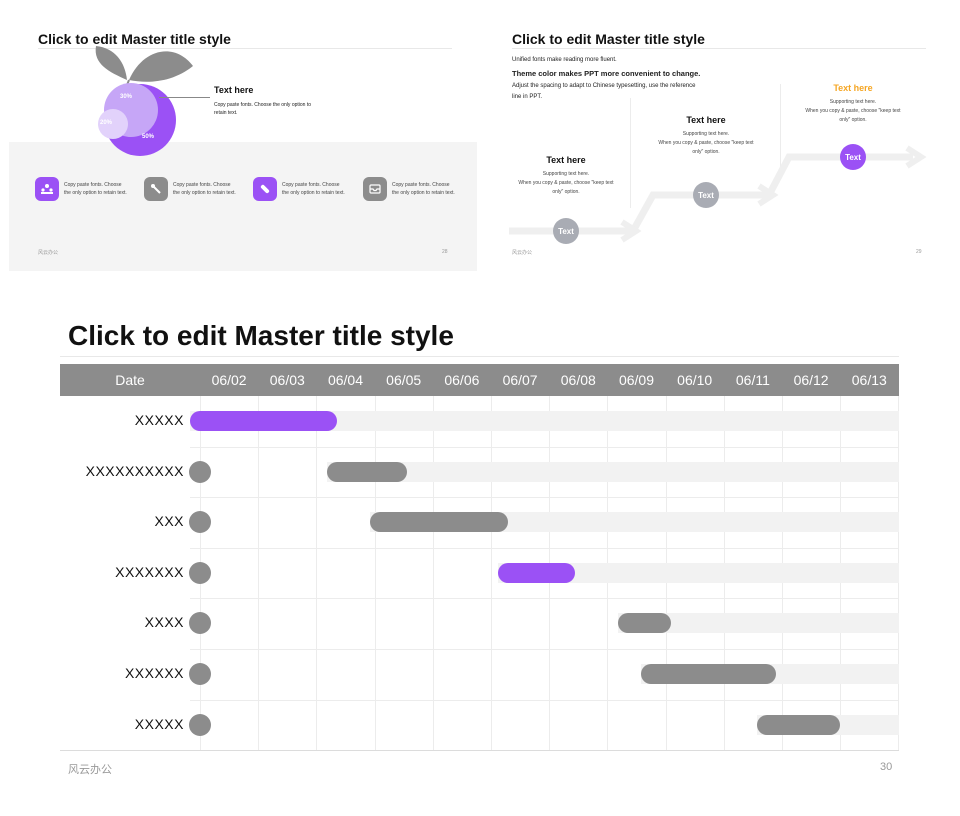 This screenshot has width=960, height=816. I want to click on pct-30-label: 30%, so click(126, 97).